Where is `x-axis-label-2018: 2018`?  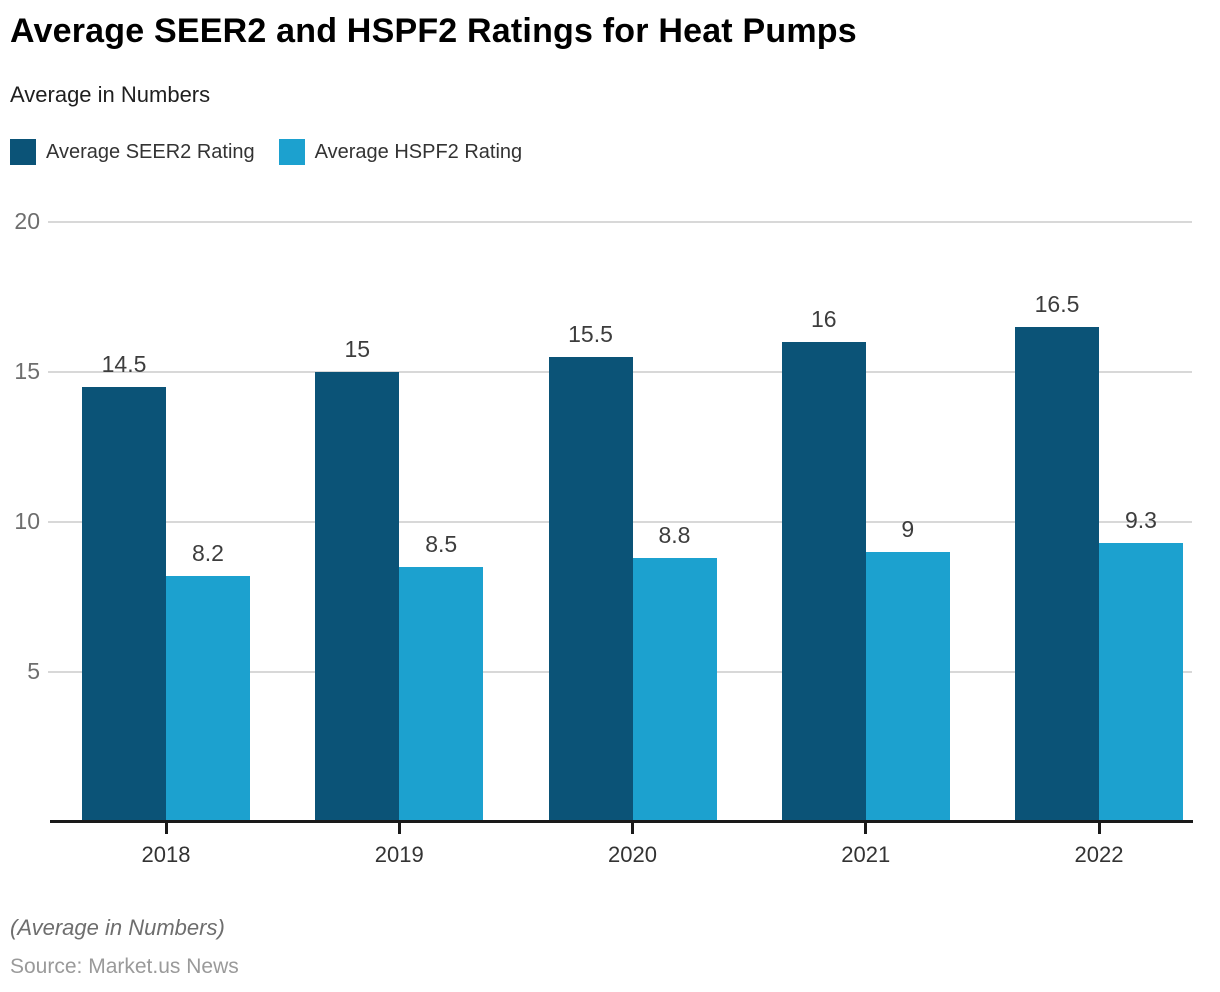 x-axis-label-2018: 2018 is located at coordinates (166, 854).